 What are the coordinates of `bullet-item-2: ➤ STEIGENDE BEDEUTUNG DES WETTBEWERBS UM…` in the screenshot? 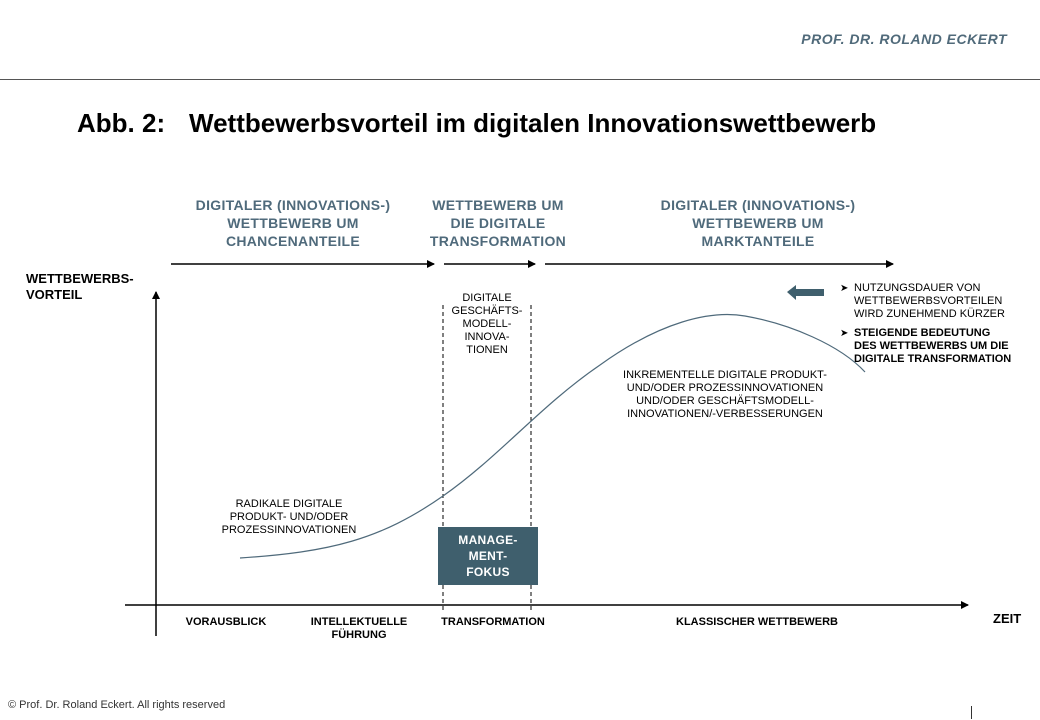 It's located at (937, 346).